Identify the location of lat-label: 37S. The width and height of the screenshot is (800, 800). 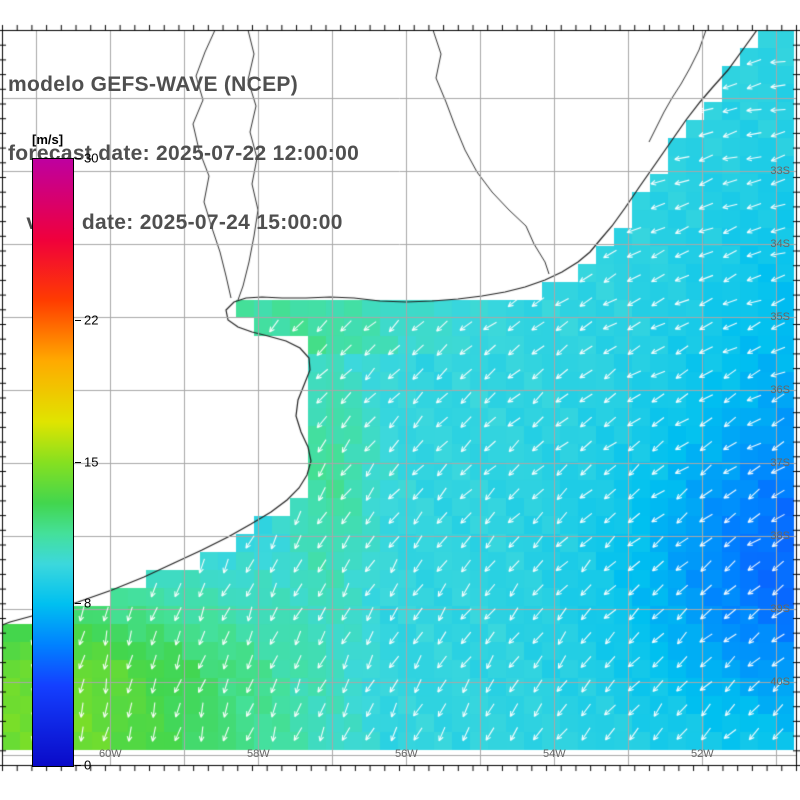
(780, 463).